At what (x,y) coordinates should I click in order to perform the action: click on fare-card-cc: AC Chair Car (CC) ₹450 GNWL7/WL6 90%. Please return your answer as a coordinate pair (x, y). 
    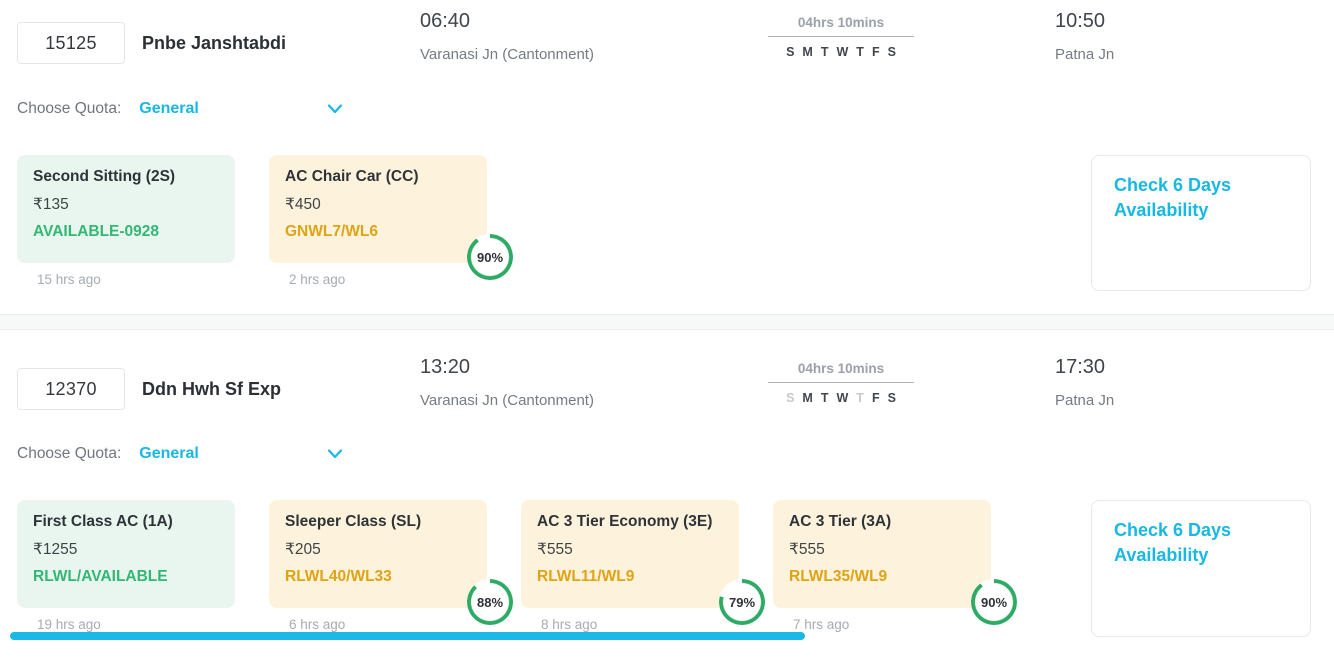
    Looking at the image, I should click on (391, 217).